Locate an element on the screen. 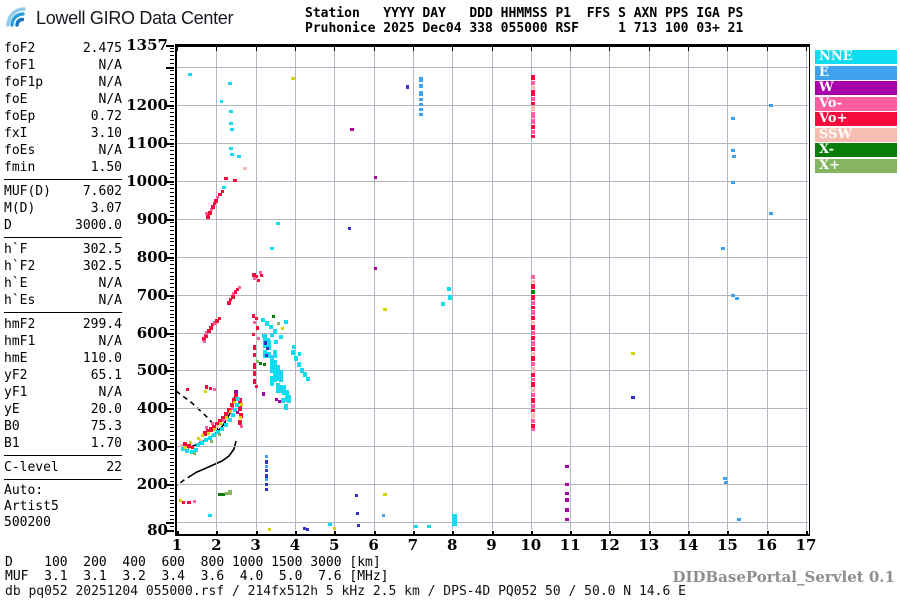 The width and height of the screenshot is (900, 600). autoscaling-info-line: Auto: is located at coordinates (24, 490).